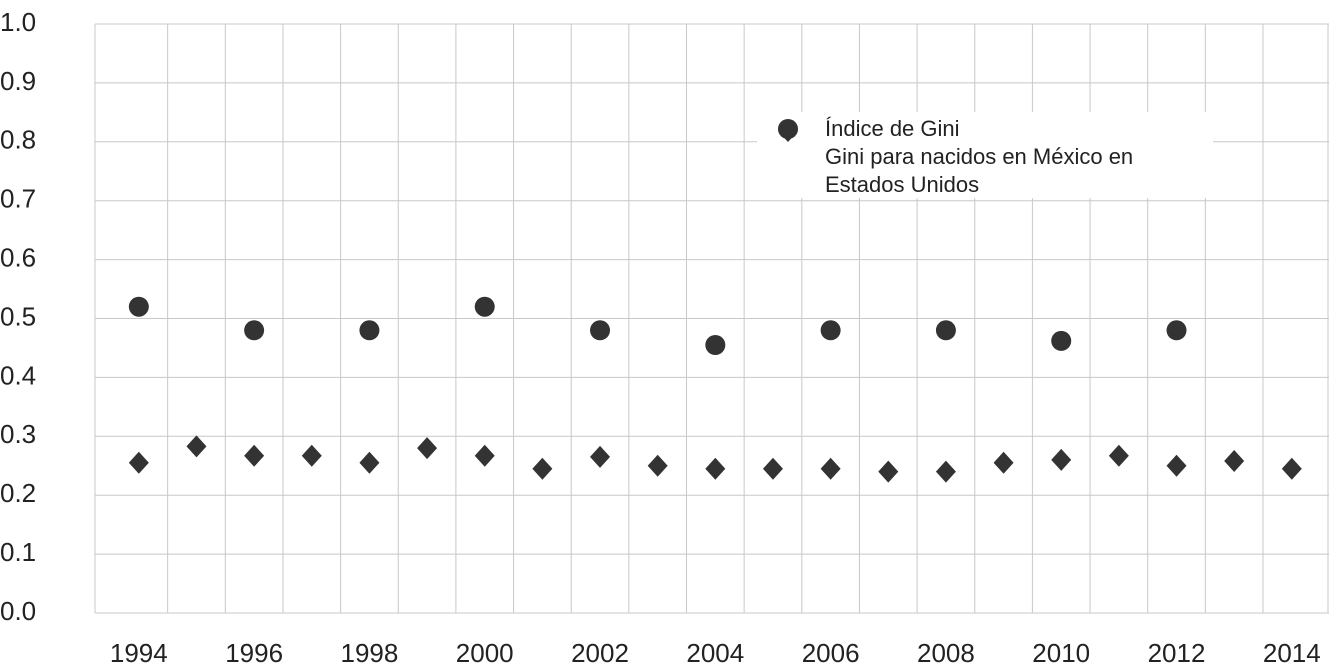  I want to click on x-tick-label: 2004, so click(715, 653).